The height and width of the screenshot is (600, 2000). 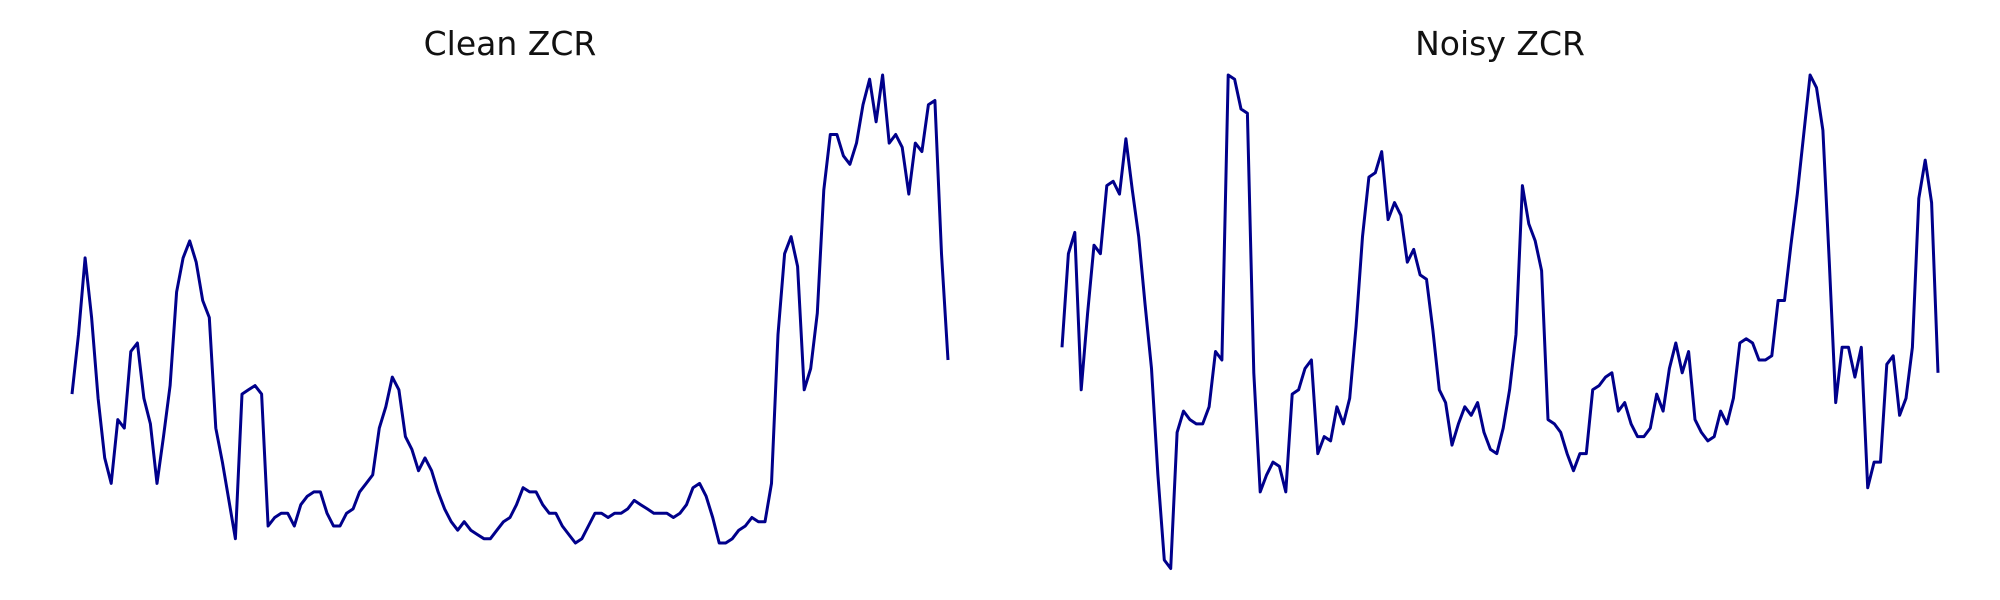 What do you see at coordinates (510, 43) in the screenshot?
I see `chart-title: Clean ZCR` at bounding box center [510, 43].